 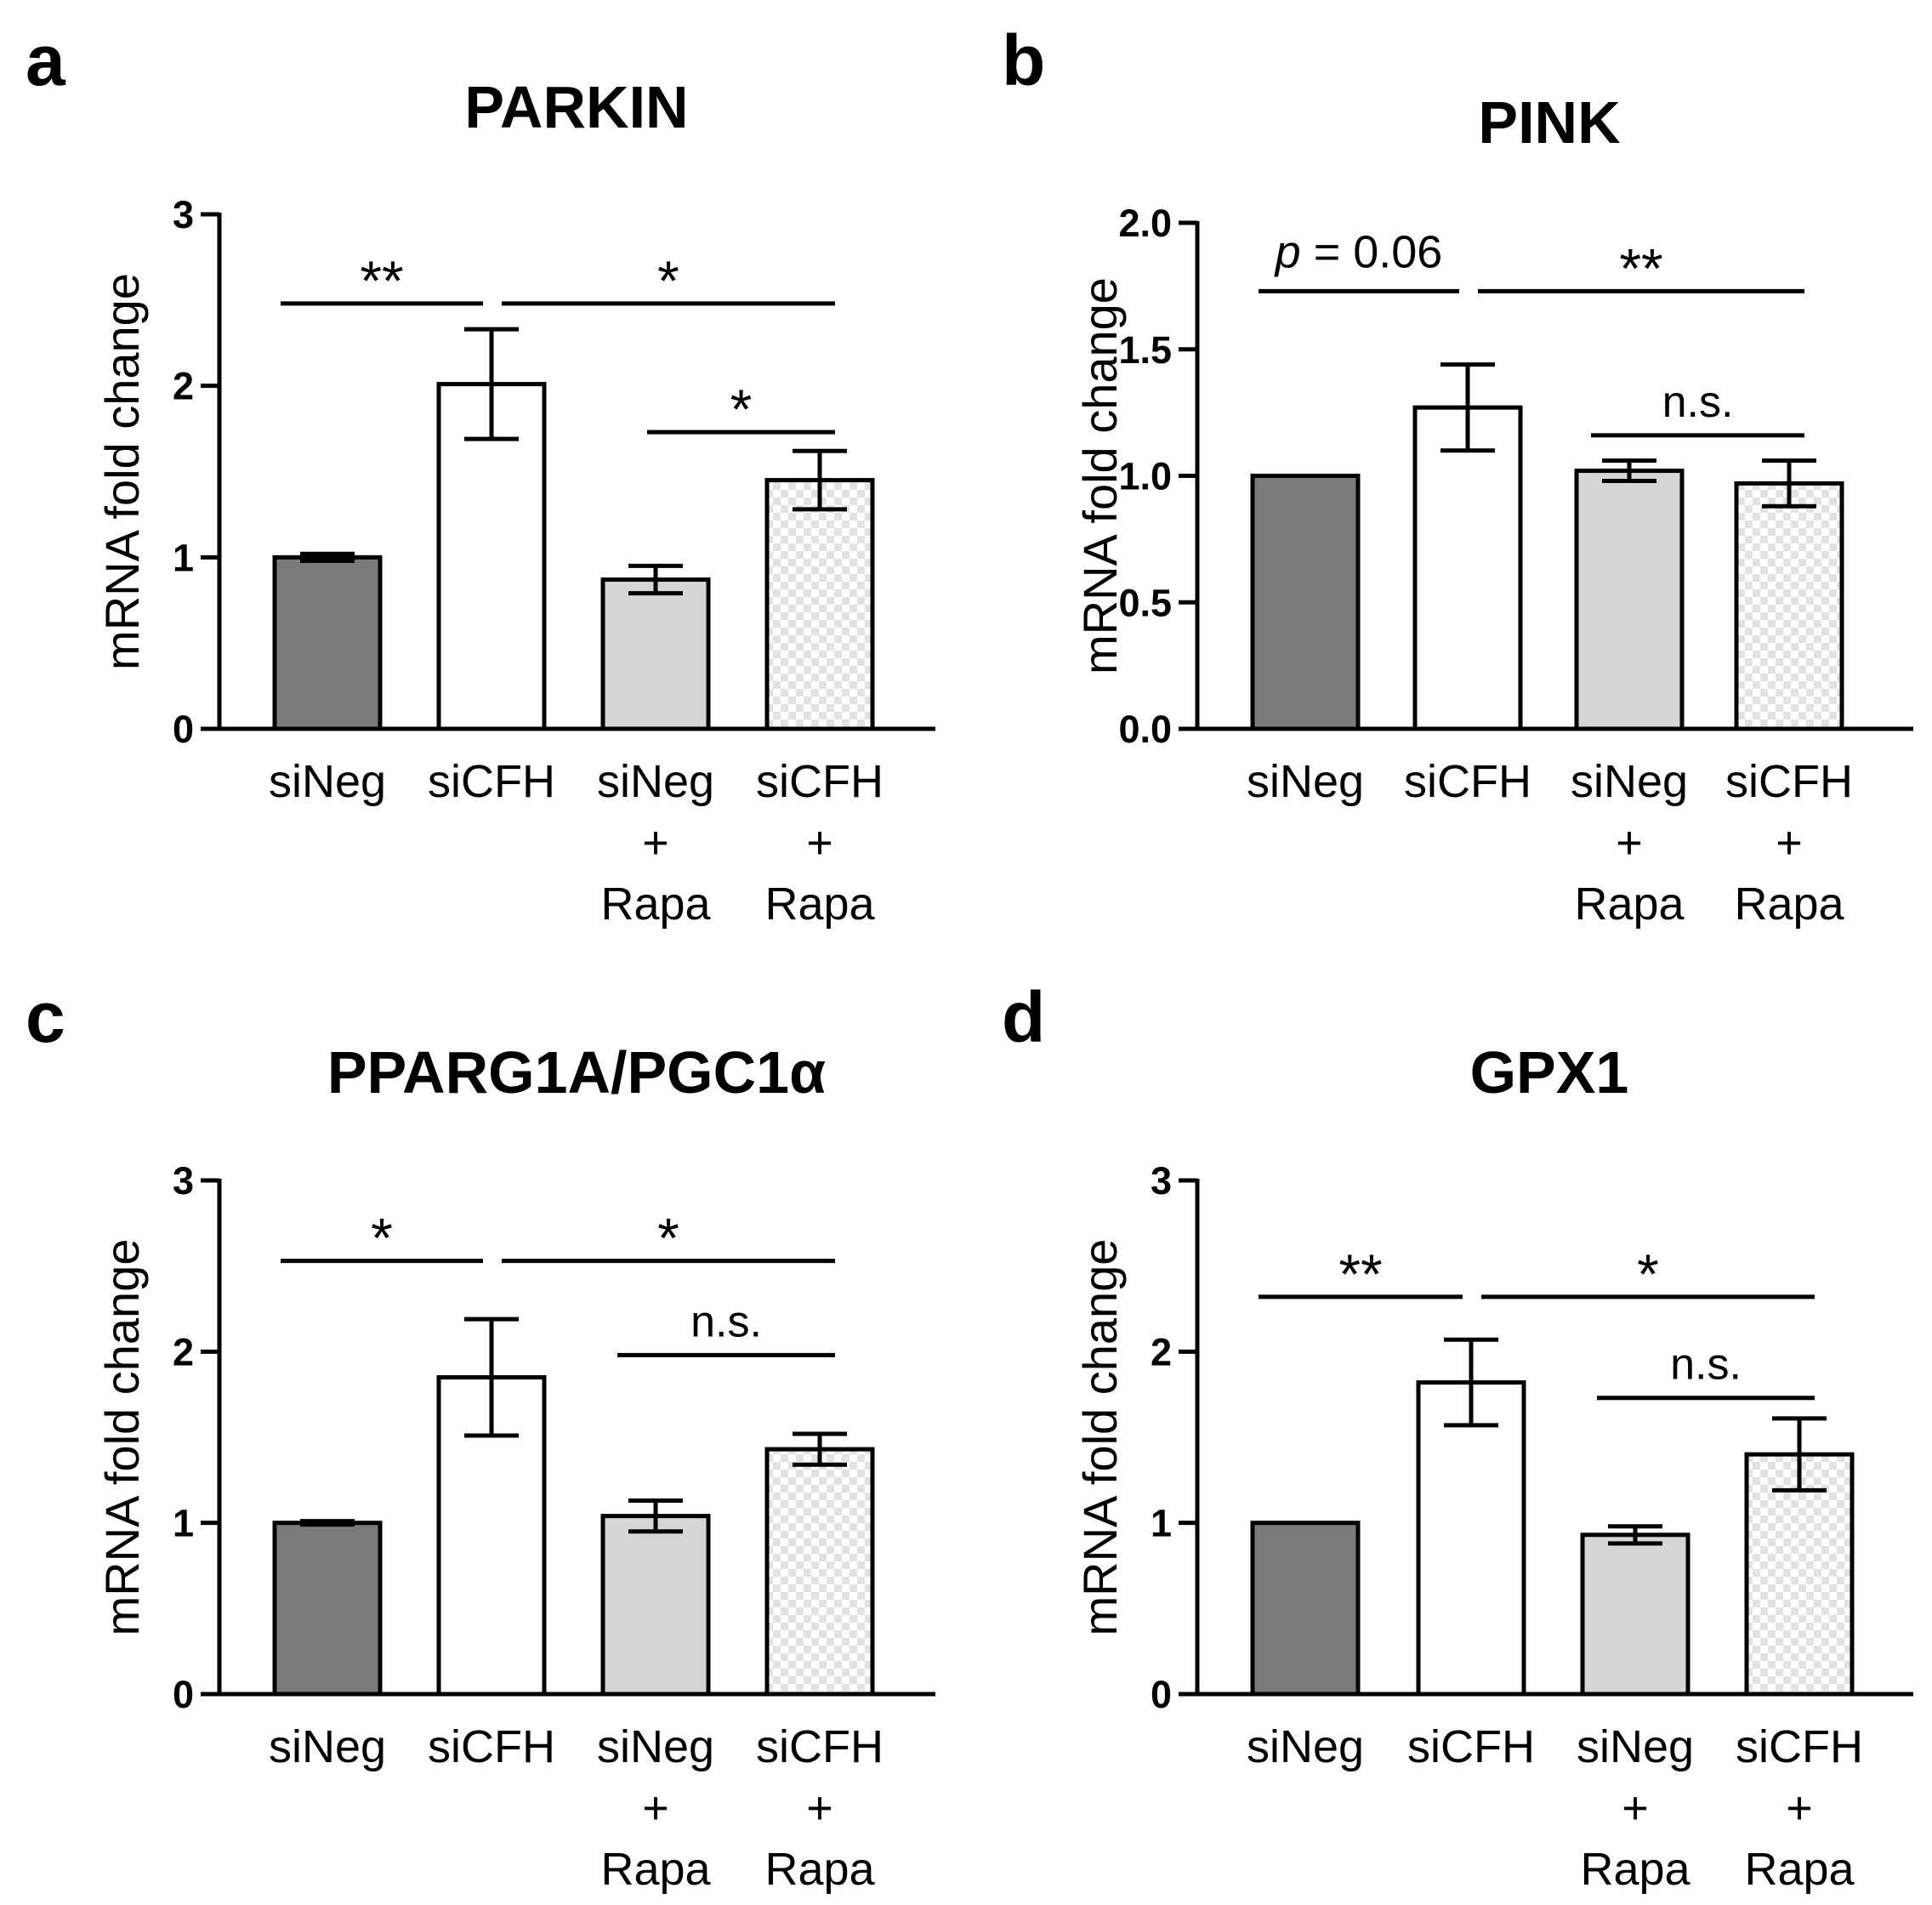 I want to click on chart-title: PINK, so click(x=1549, y=122).